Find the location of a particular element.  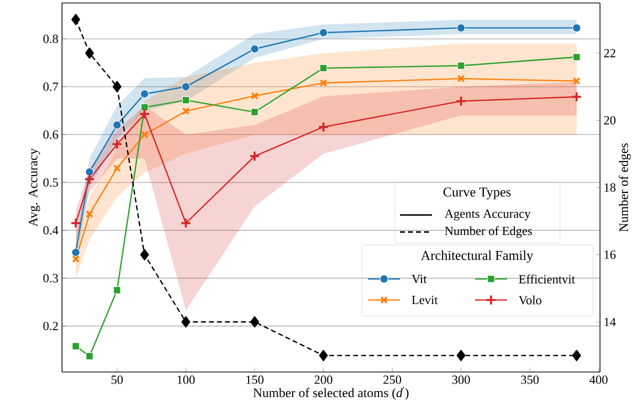

y-tick-label: 0.8 is located at coordinates (50, 39).